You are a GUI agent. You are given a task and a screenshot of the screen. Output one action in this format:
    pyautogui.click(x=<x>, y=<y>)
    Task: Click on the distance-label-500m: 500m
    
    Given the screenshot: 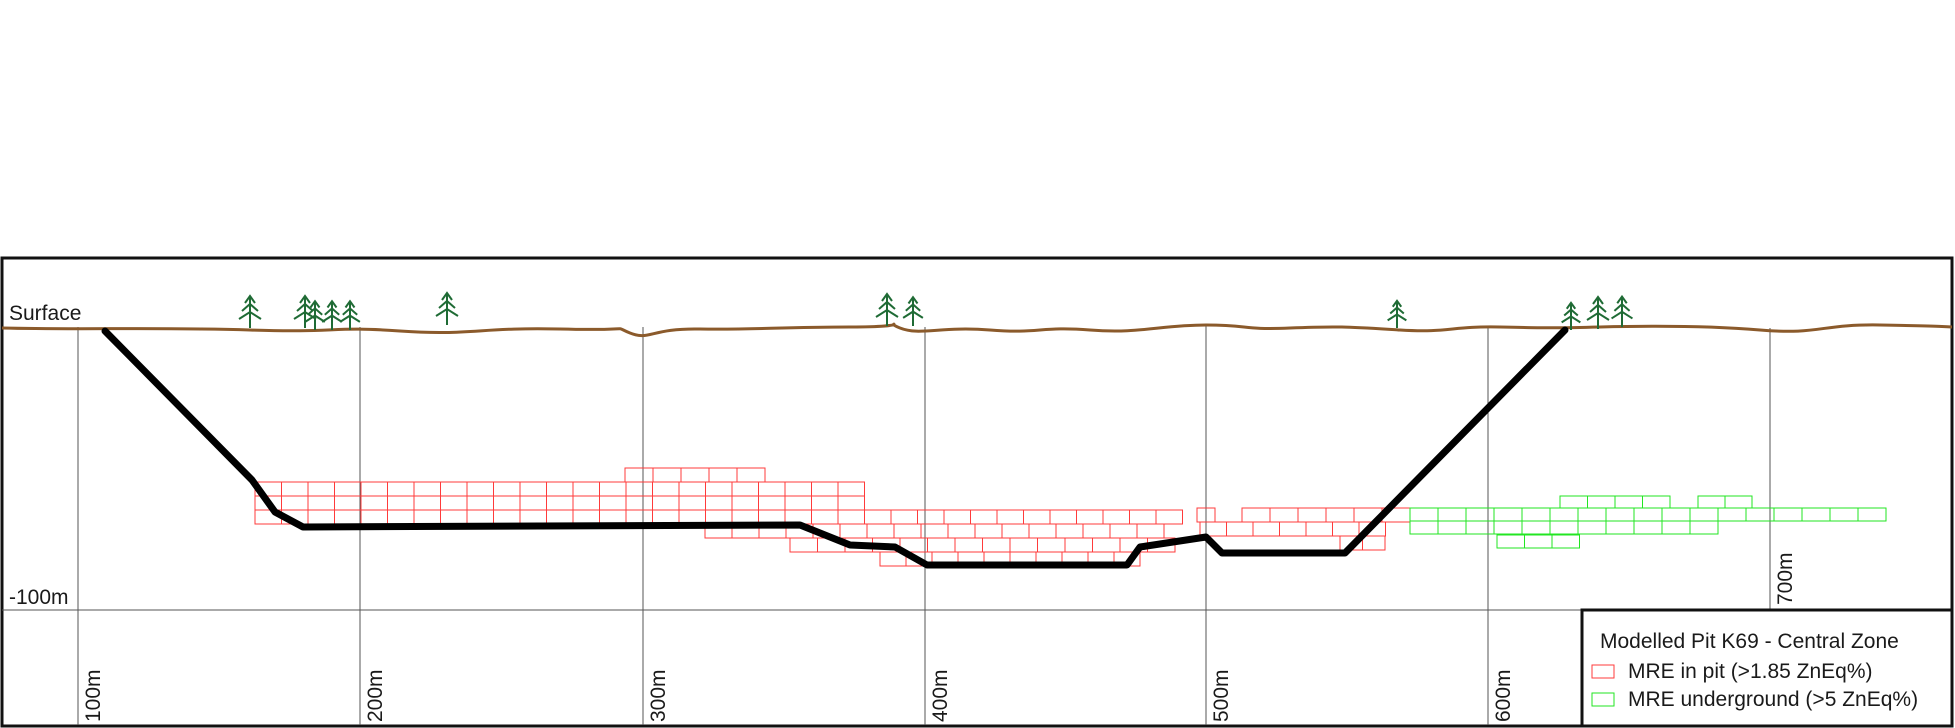 What is the action you would take?
    pyautogui.click(x=1221, y=695)
    